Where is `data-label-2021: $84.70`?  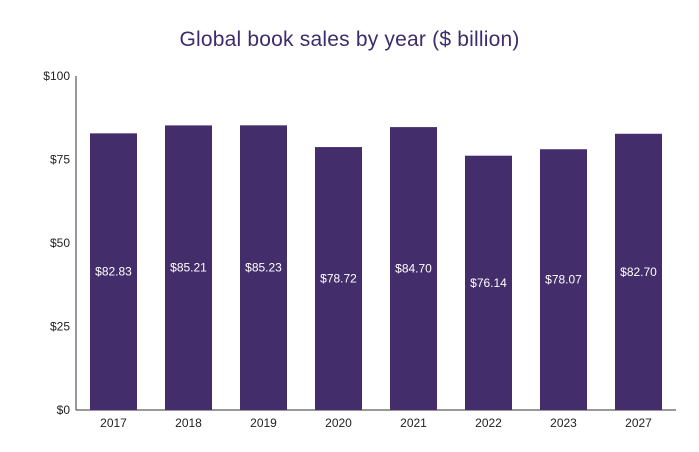 data-label-2021: $84.70 is located at coordinates (413, 269).